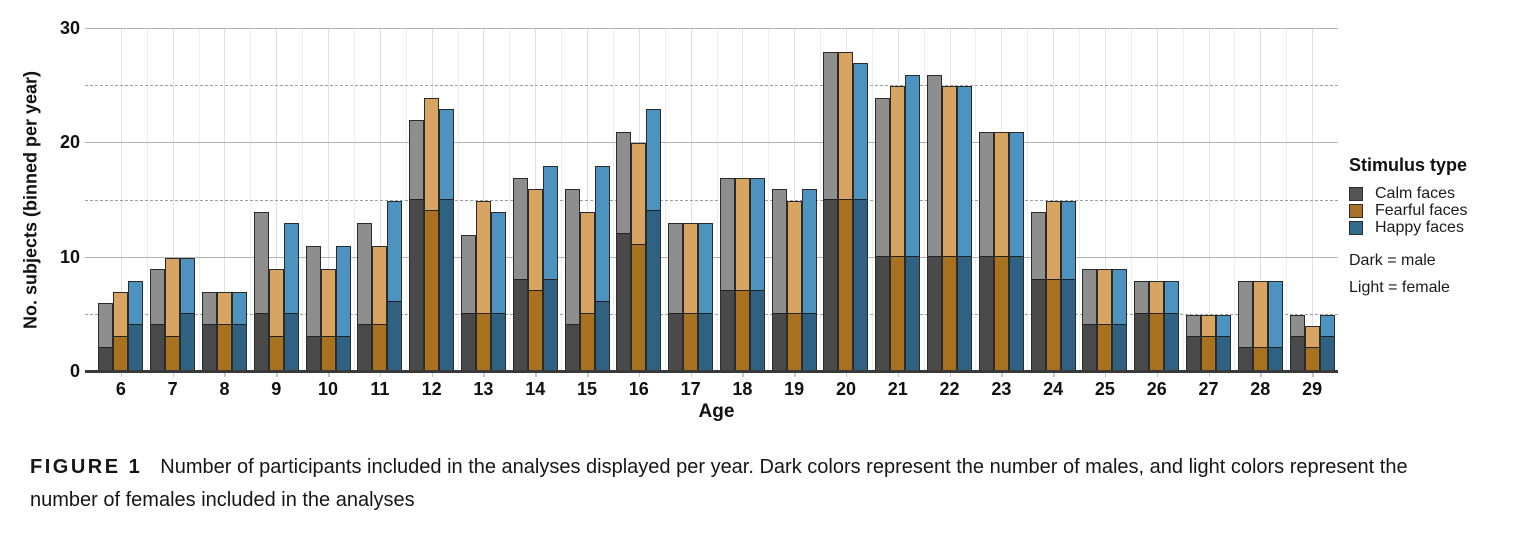  Describe the element at coordinates (1415, 193) in the screenshot. I see `legend-item-label: Calm faces` at that location.